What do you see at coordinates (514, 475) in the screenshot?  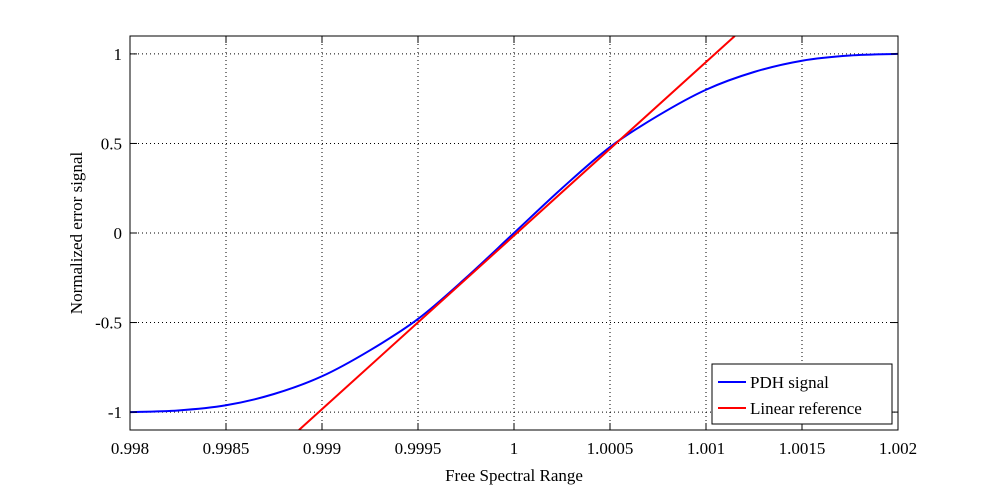 I see `x-axis-title: Free Spectral Range` at bounding box center [514, 475].